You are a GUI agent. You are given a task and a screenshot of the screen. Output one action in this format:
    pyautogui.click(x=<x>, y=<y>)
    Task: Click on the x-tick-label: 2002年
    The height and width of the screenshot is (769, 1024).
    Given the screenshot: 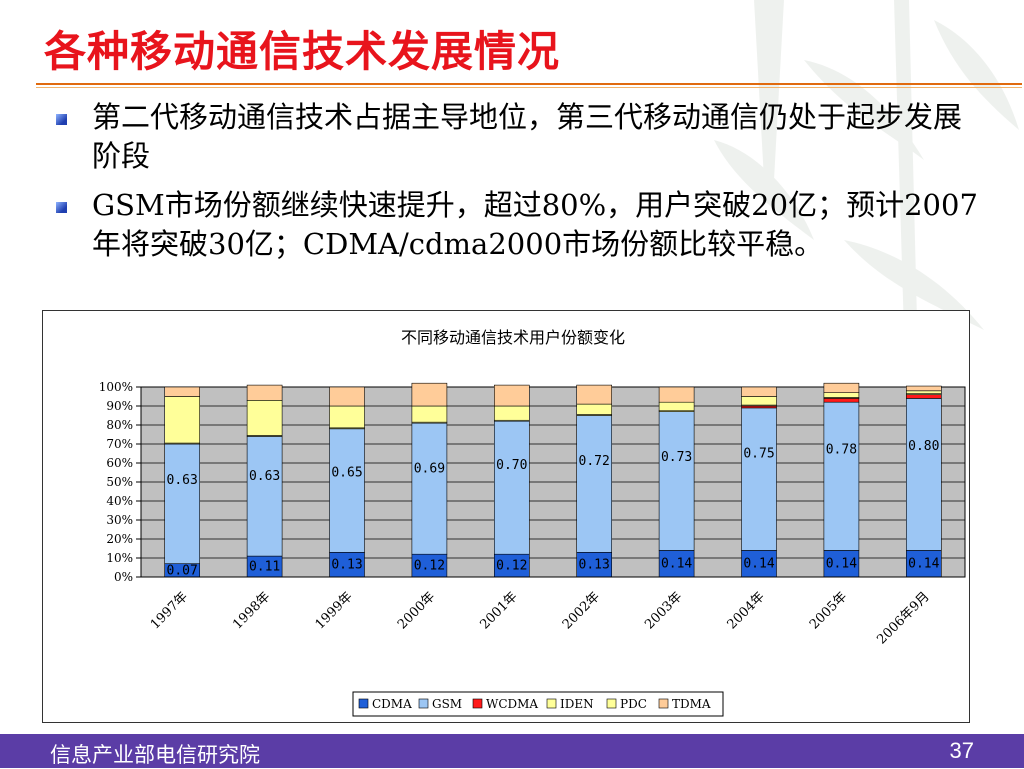 What is the action you would take?
    pyautogui.click(x=581, y=610)
    